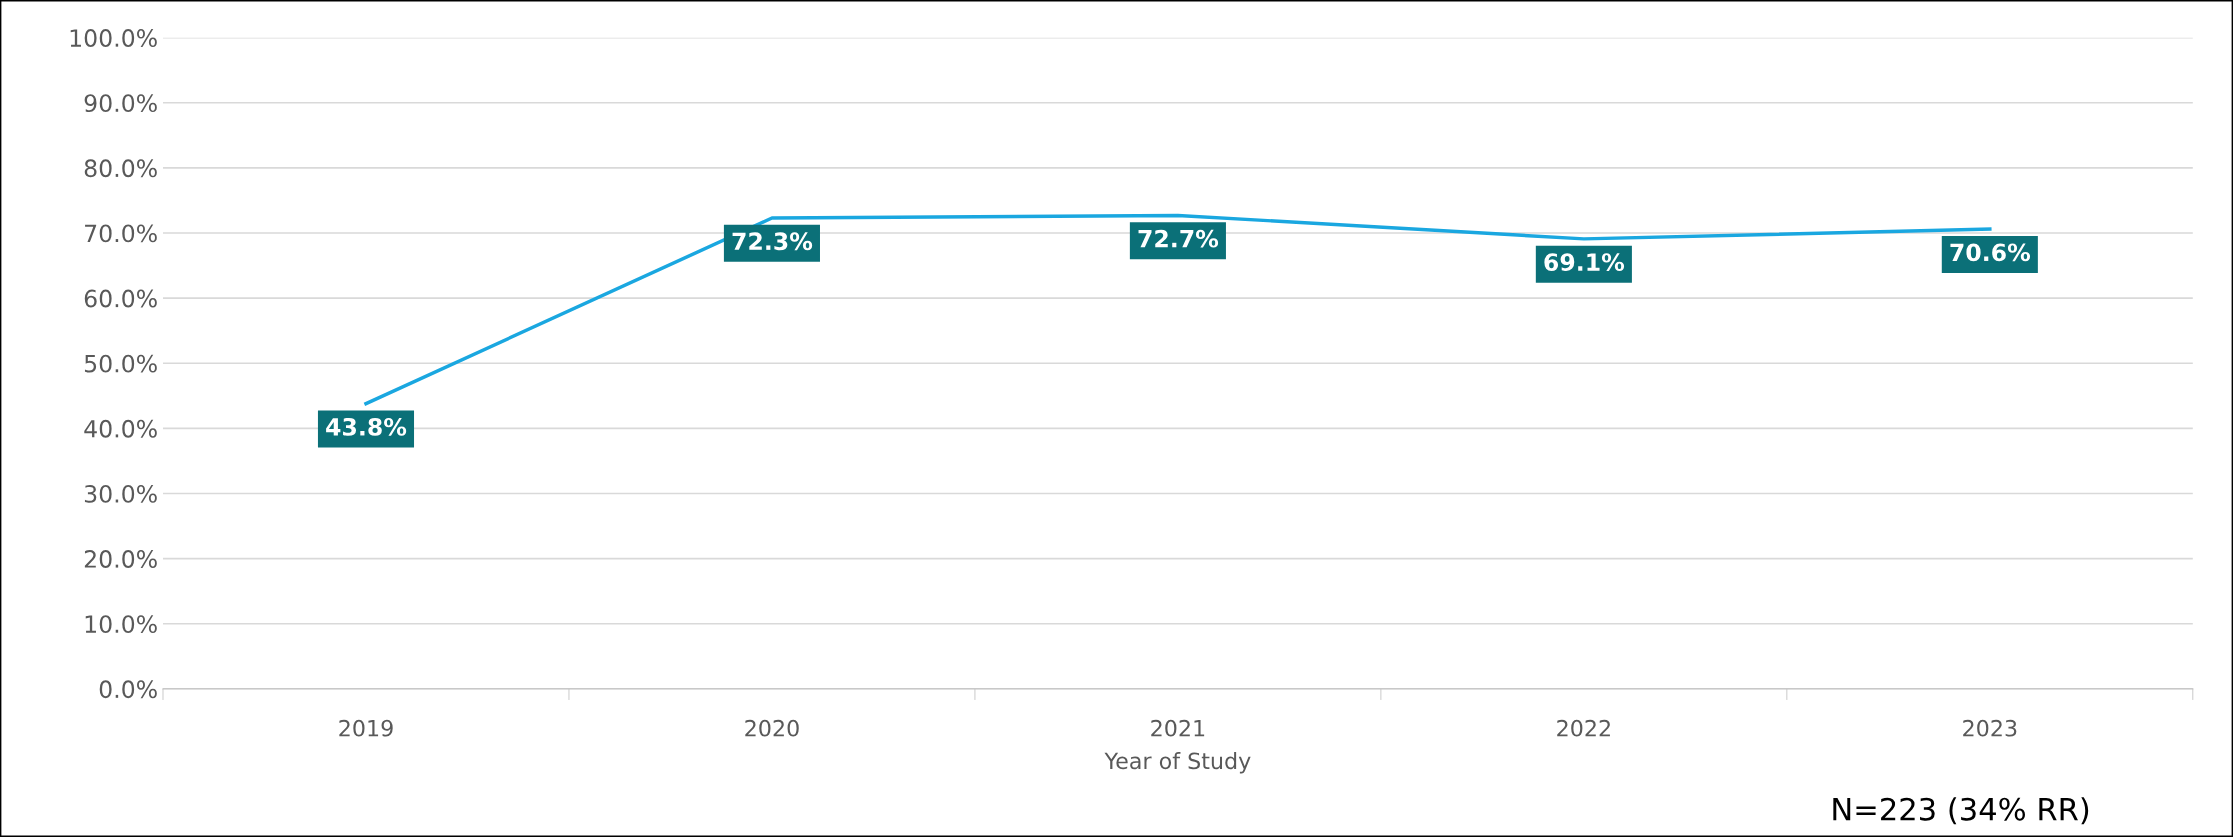 The width and height of the screenshot is (2233, 837). What do you see at coordinates (1584, 262) in the screenshot?
I see `data-label: 69.1%` at bounding box center [1584, 262].